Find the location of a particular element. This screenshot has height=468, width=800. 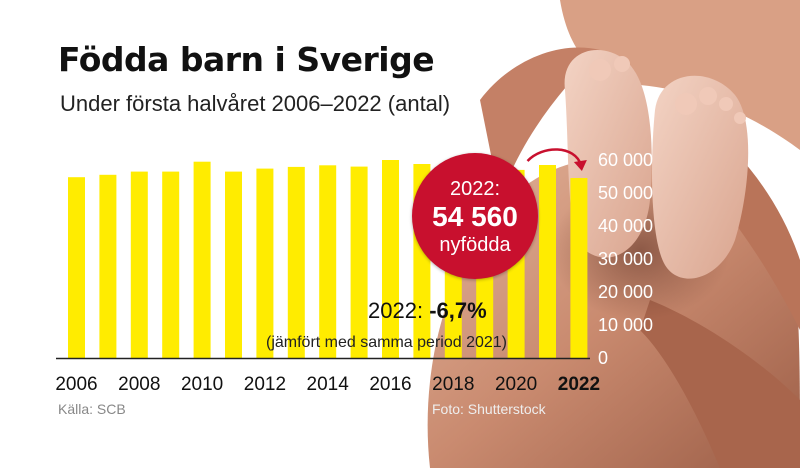

bar-2006 is located at coordinates (76, 267).